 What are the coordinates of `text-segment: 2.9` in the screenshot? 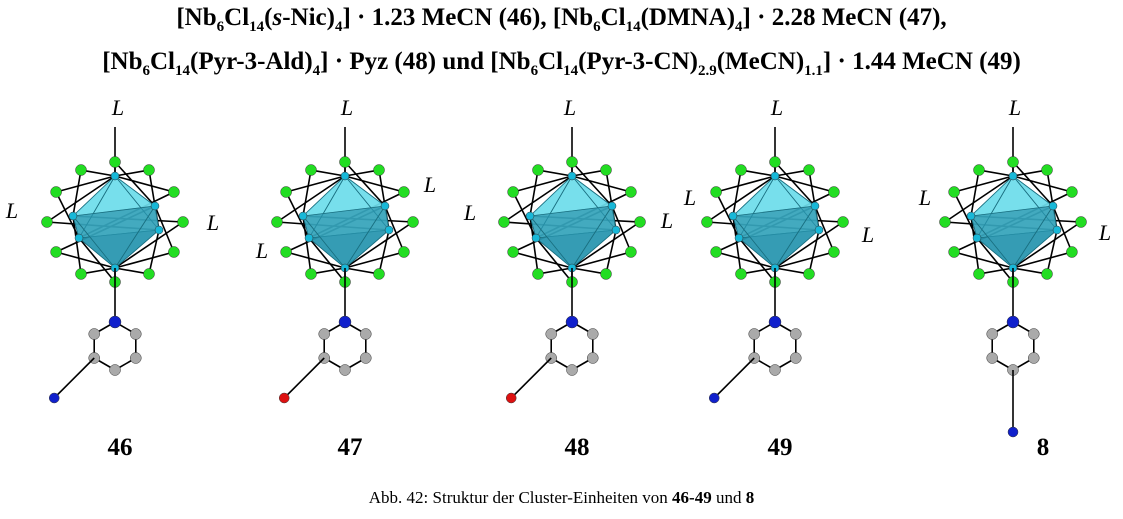 It's located at (707, 71).